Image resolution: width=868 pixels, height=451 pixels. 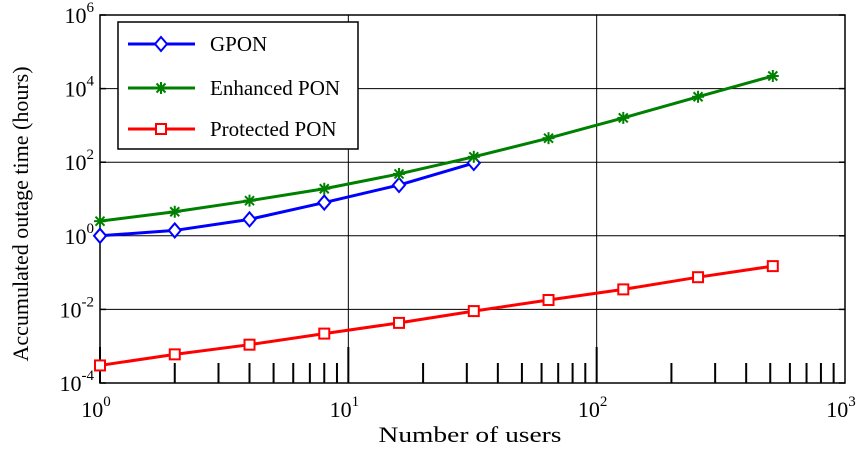 I want to click on legend: GPON Enhanced PON Protected PON, so click(x=238, y=85).